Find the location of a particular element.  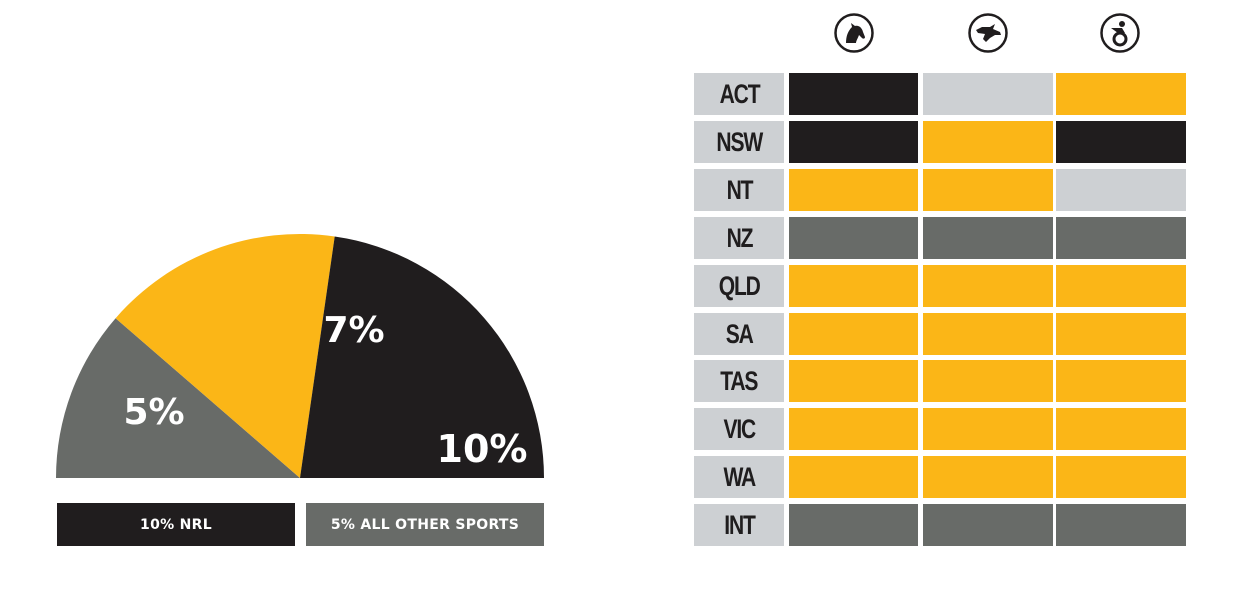

cell-nsw-col3 is located at coordinates (1121, 142).